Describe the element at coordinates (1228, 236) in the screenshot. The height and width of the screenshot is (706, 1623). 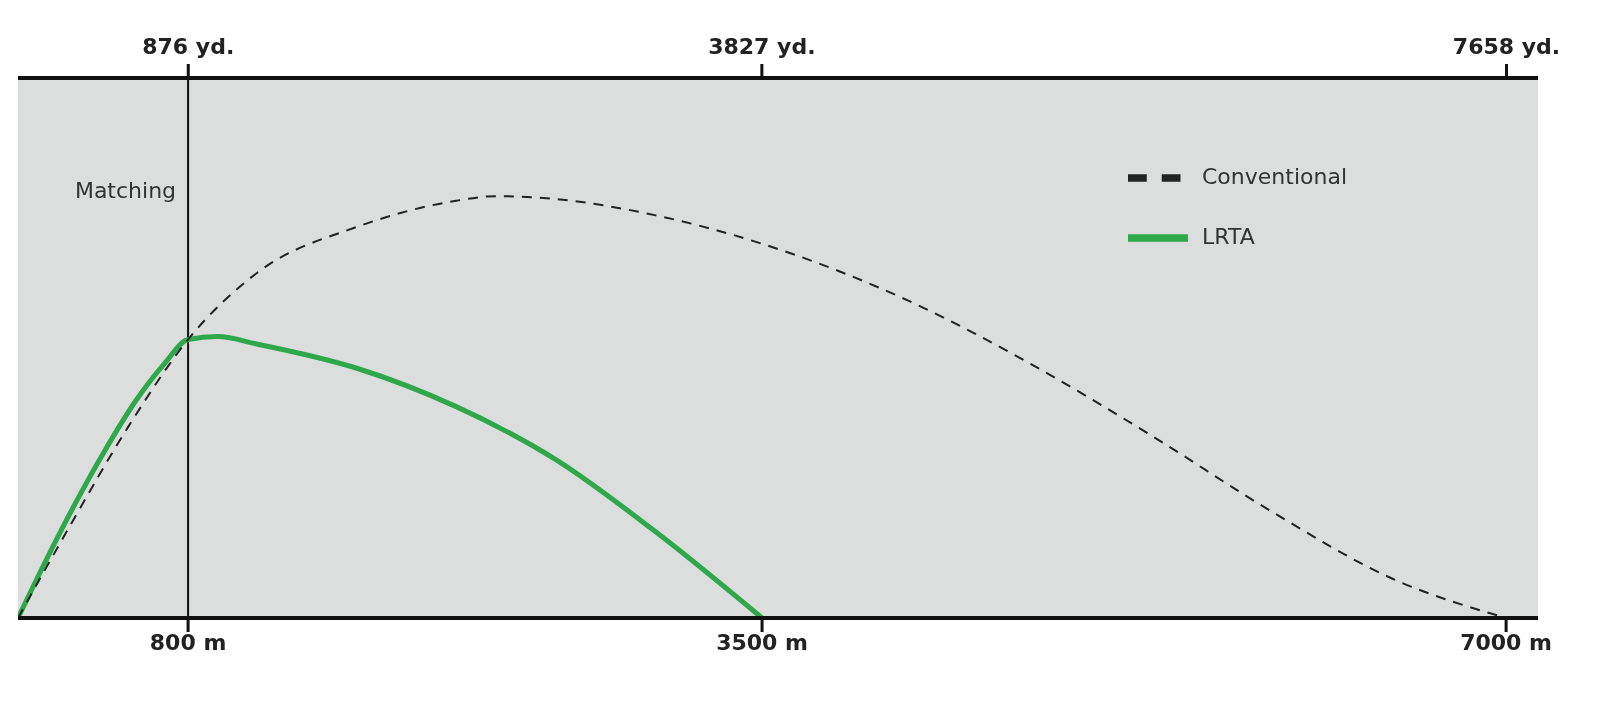
I see `legend-label: LRTA` at that location.